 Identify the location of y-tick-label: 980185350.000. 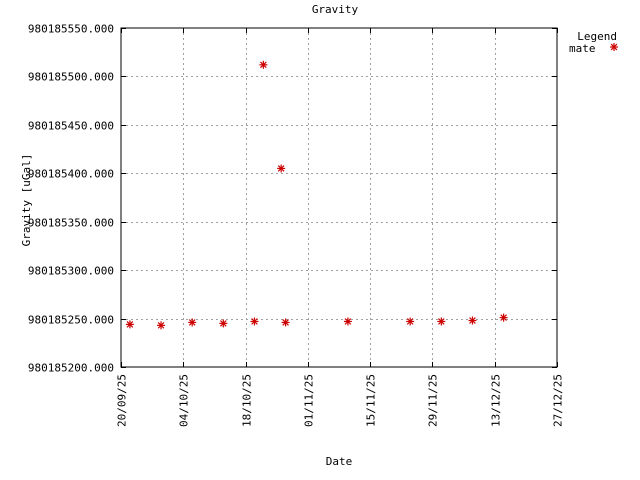
(71, 223).